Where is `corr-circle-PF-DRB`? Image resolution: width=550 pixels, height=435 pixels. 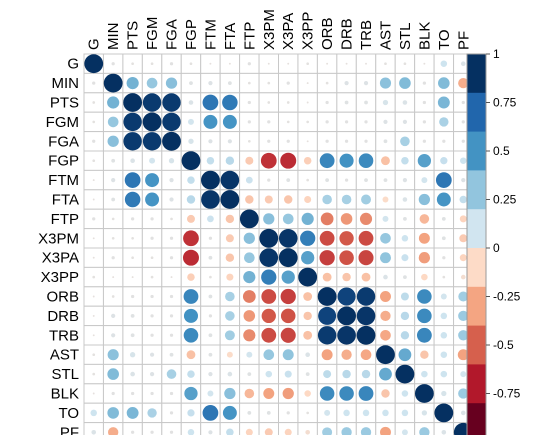
corr-circle-PF-DRB is located at coordinates (346, 431).